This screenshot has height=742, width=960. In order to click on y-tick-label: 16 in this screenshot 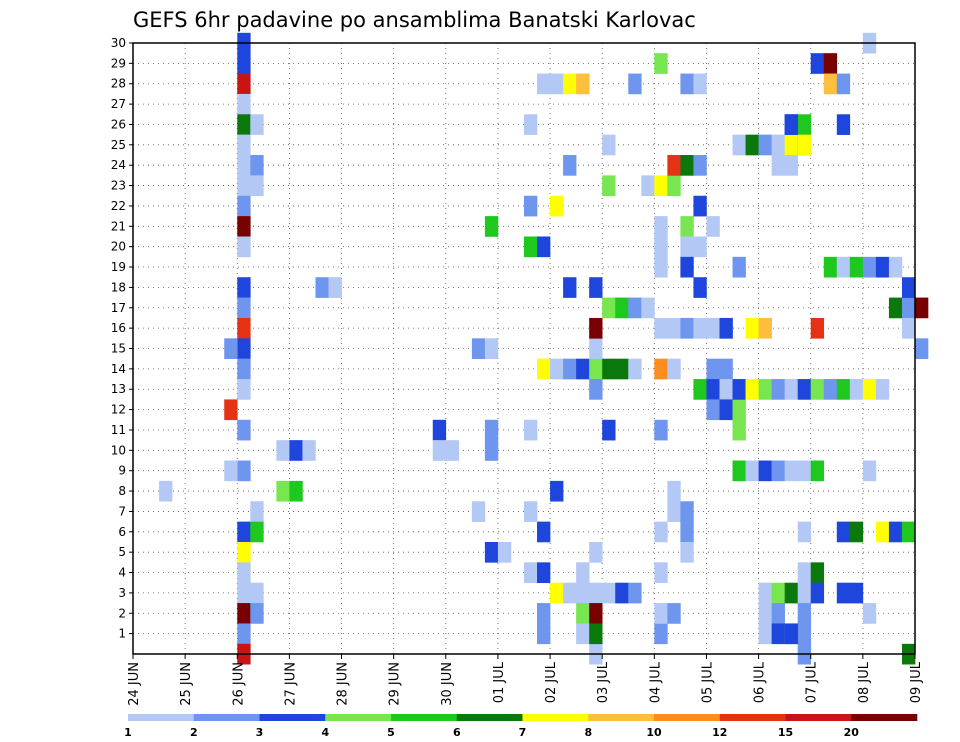, I will do `click(118, 328)`.